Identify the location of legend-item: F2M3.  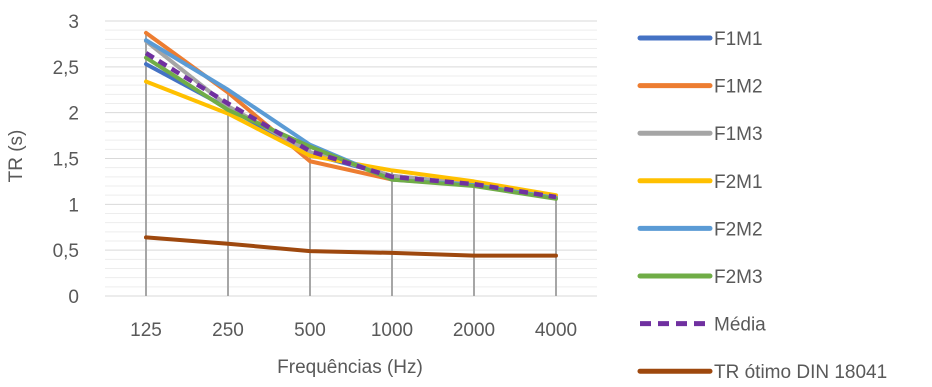
(700, 277).